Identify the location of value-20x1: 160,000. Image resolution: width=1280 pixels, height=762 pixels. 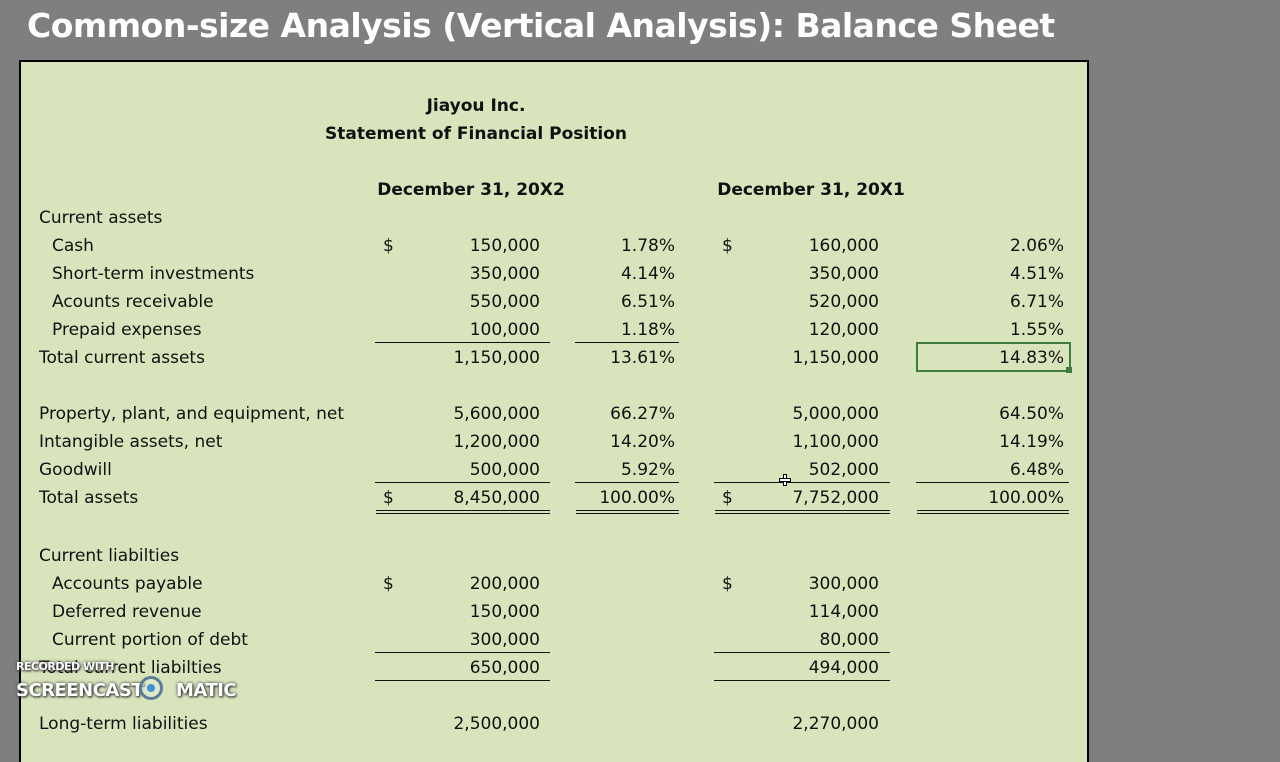
(843, 246).